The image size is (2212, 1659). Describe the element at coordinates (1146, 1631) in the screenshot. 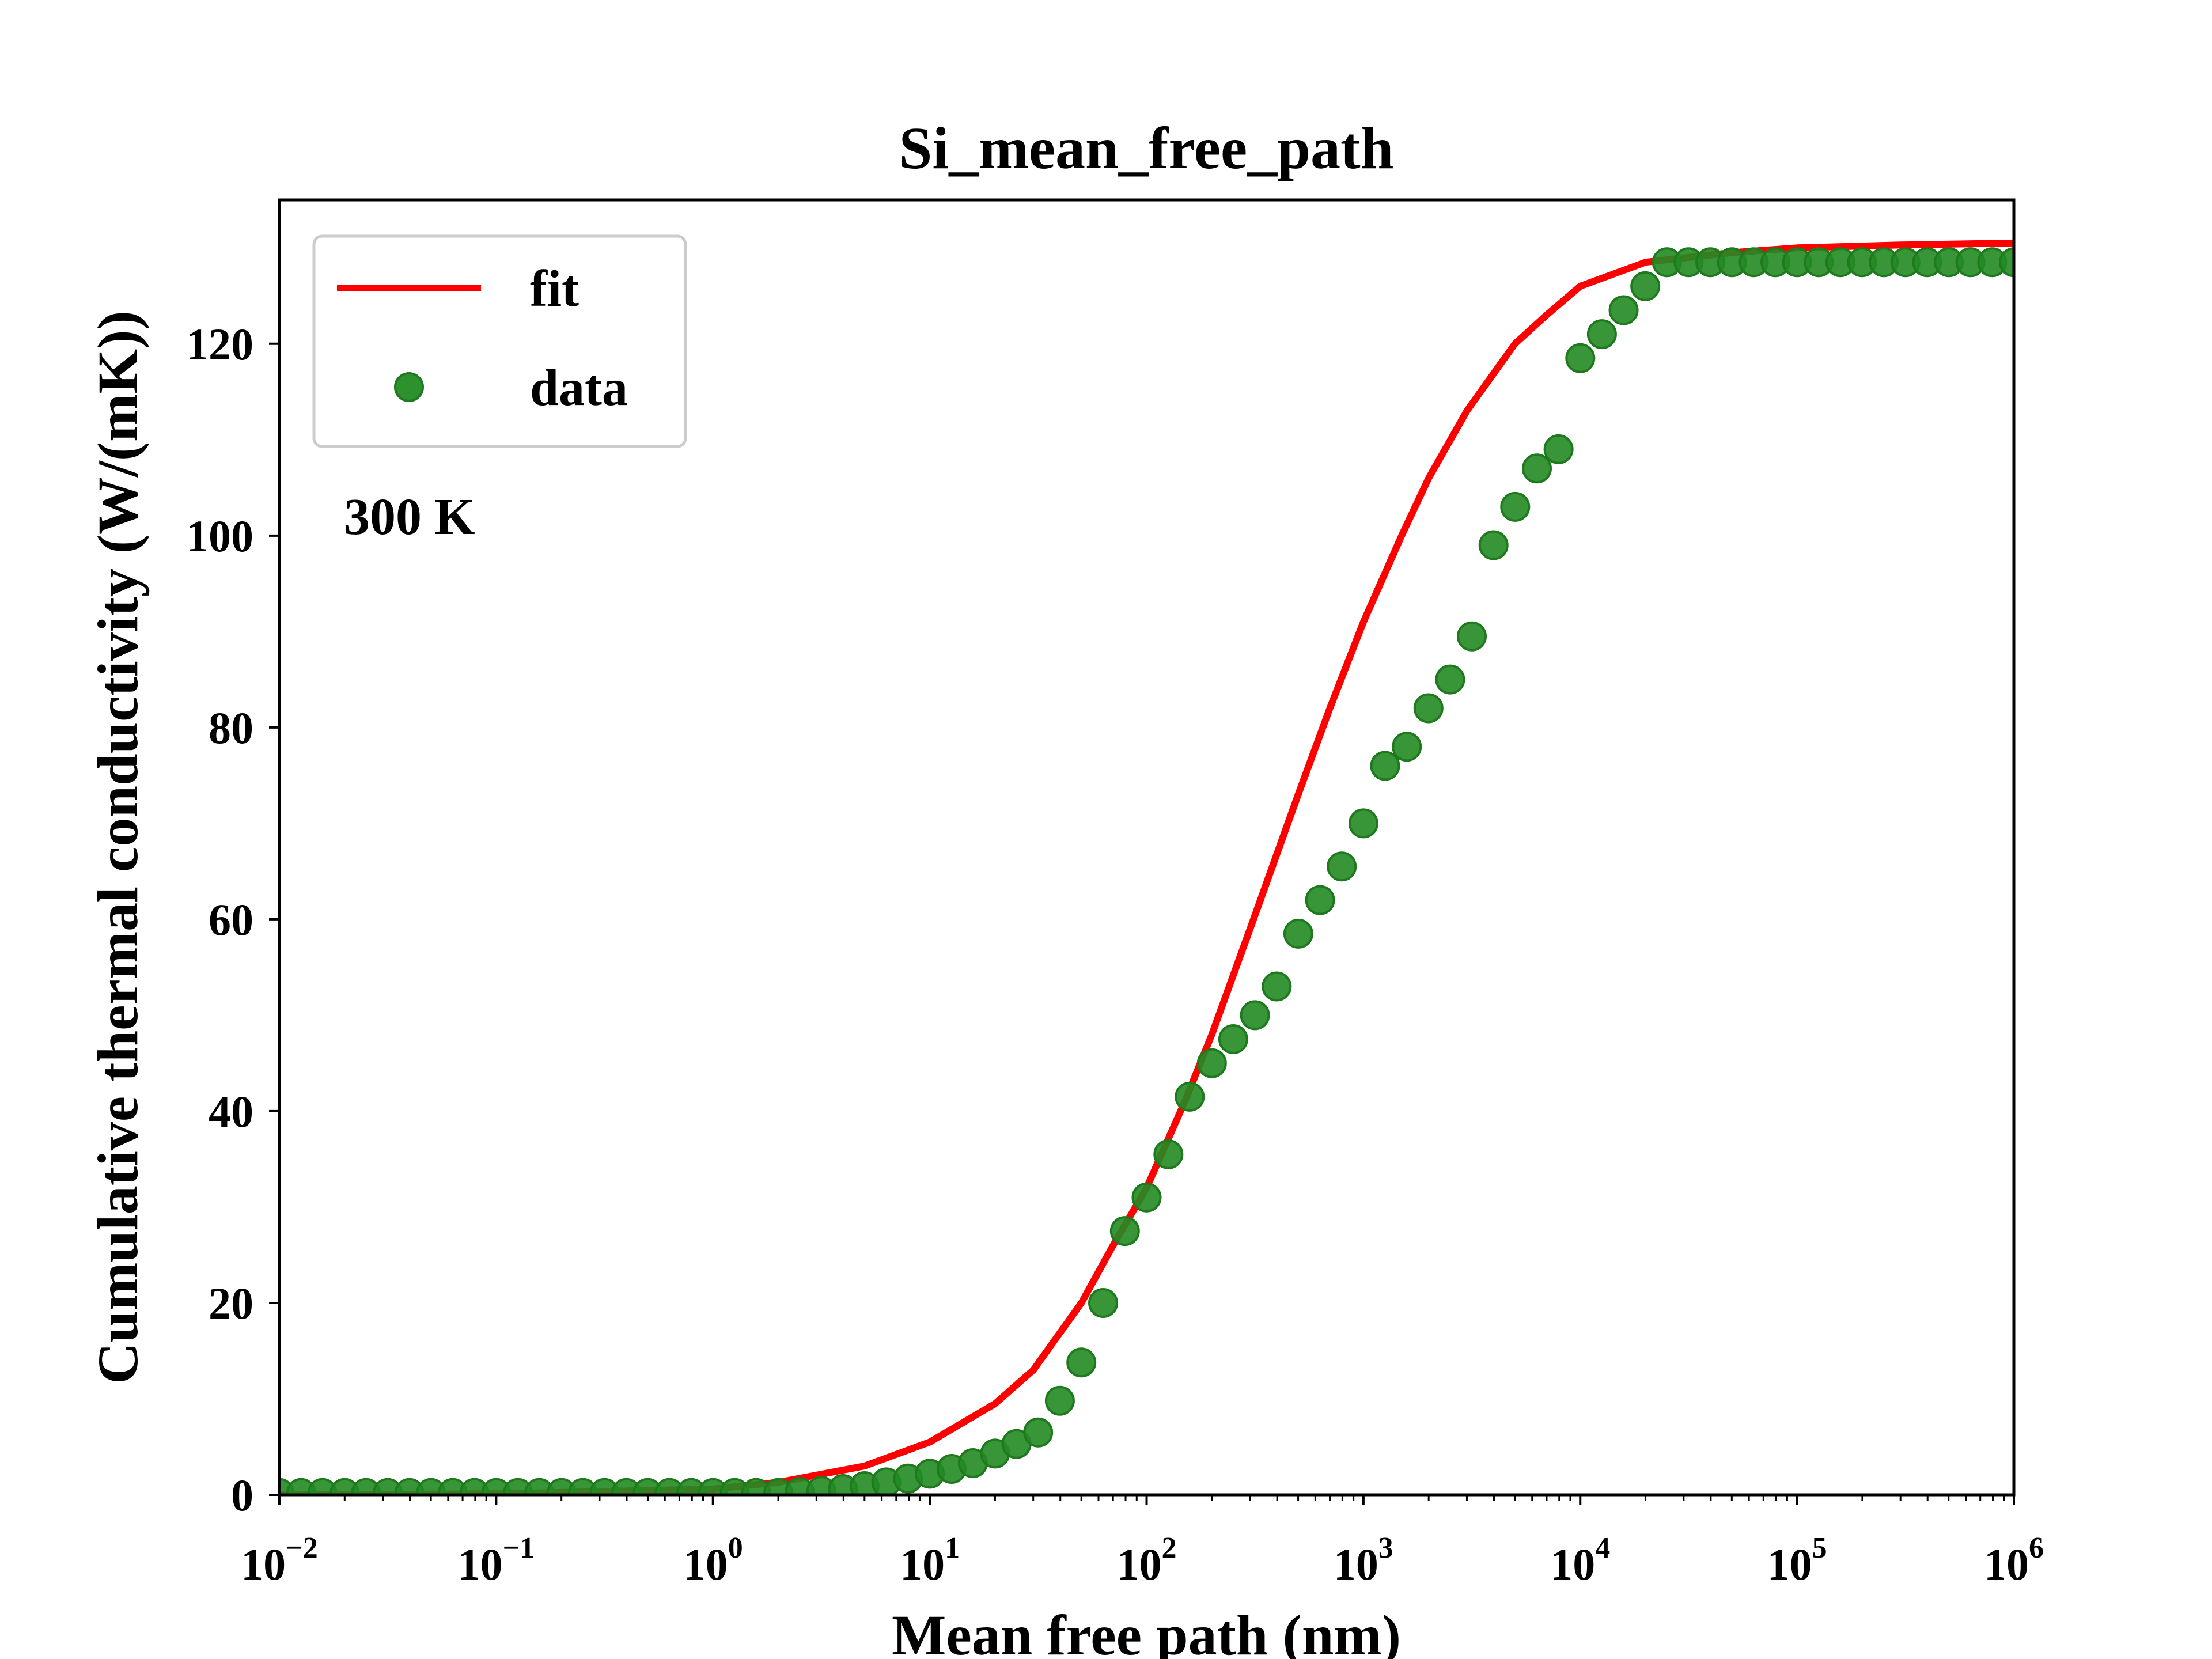

I see `x-axis-label: Mean free path (nm)` at that location.